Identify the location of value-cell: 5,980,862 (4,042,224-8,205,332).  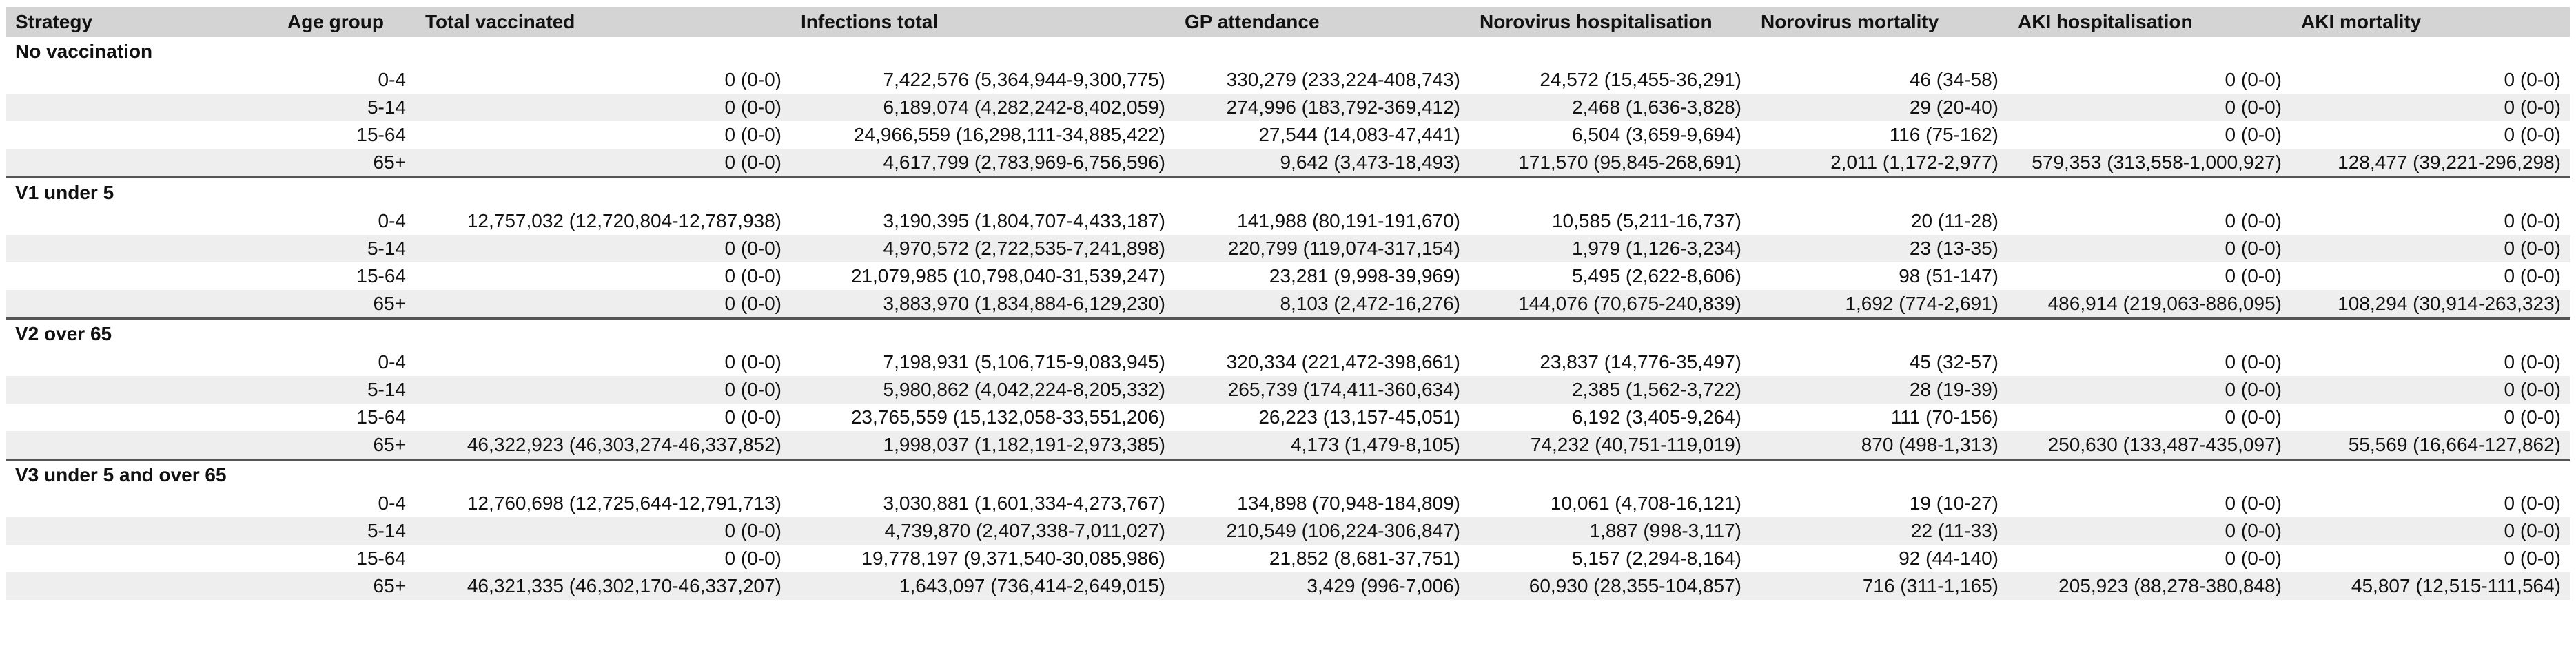
(983, 390).